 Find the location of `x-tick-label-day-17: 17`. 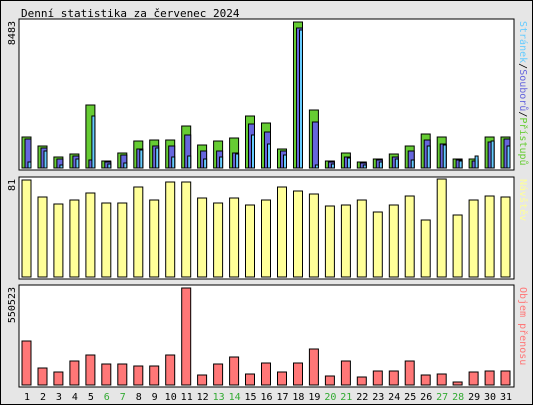

x-tick-label-day-17: 17 is located at coordinates (282, 397).